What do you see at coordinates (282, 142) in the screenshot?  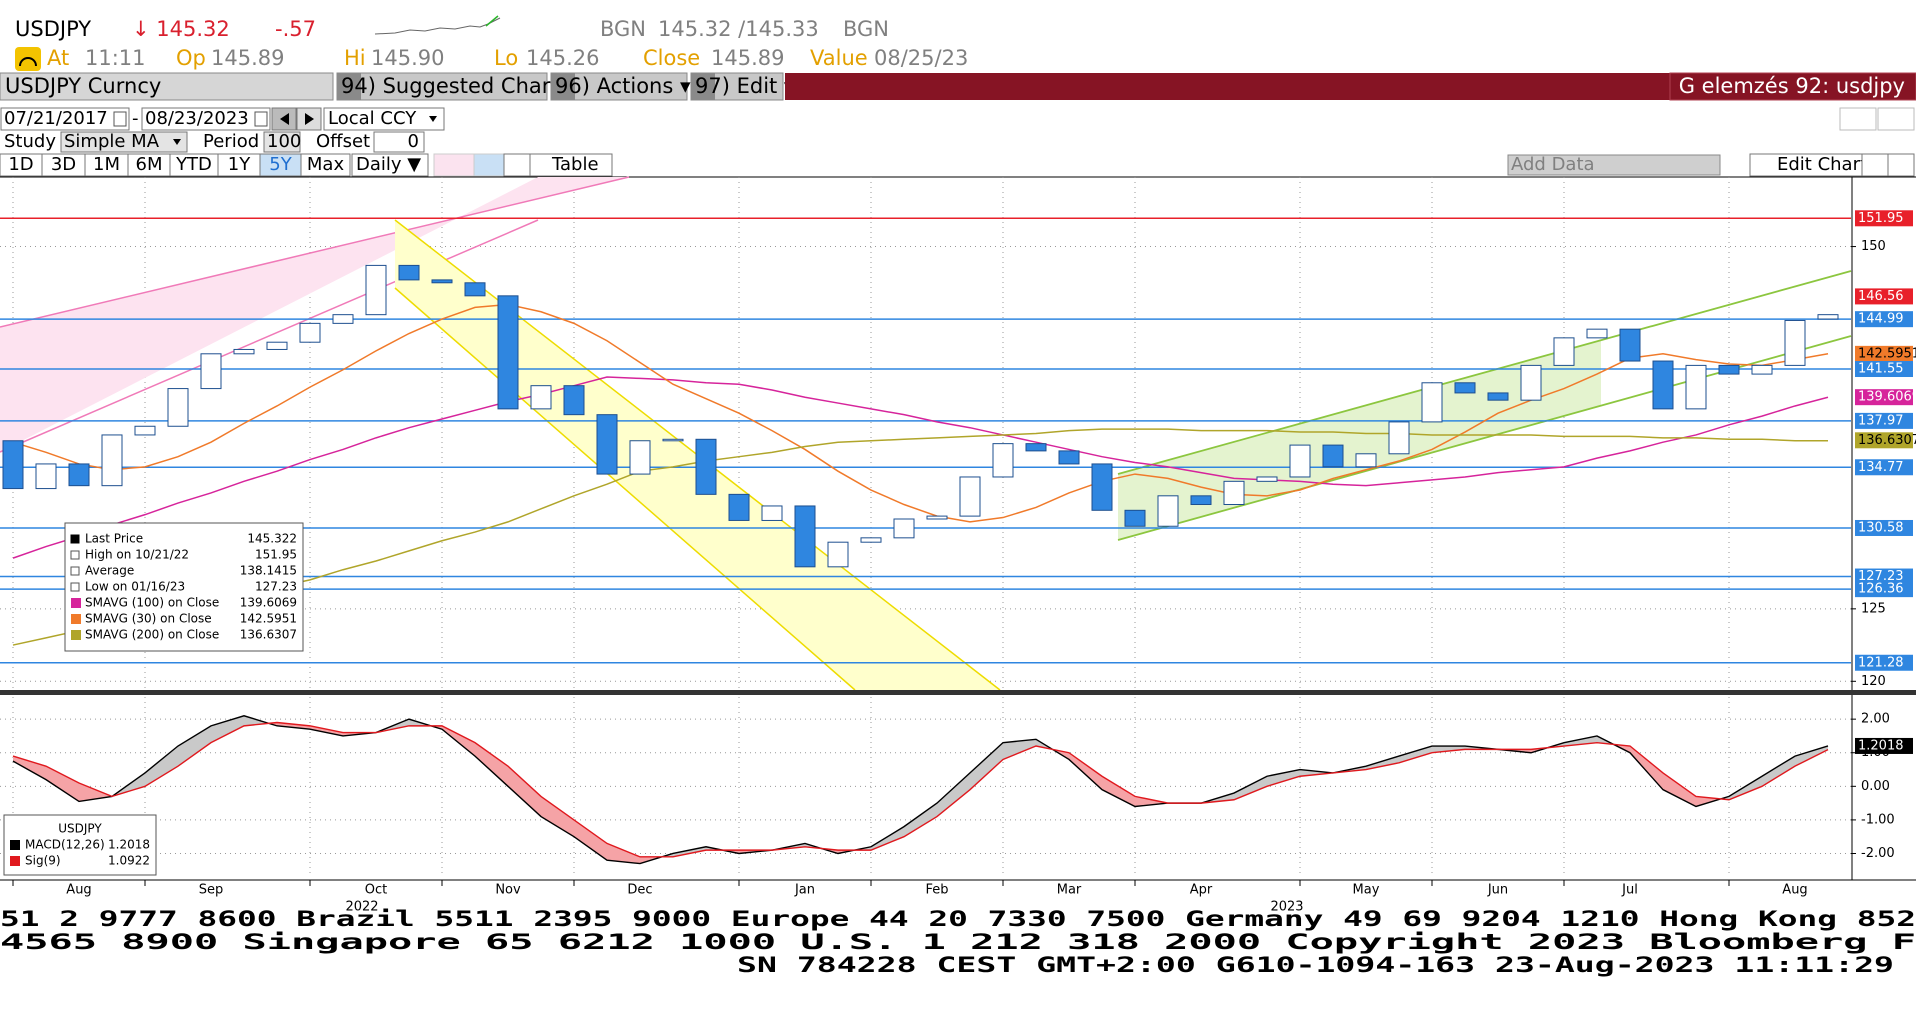 I see `period-input` at bounding box center [282, 142].